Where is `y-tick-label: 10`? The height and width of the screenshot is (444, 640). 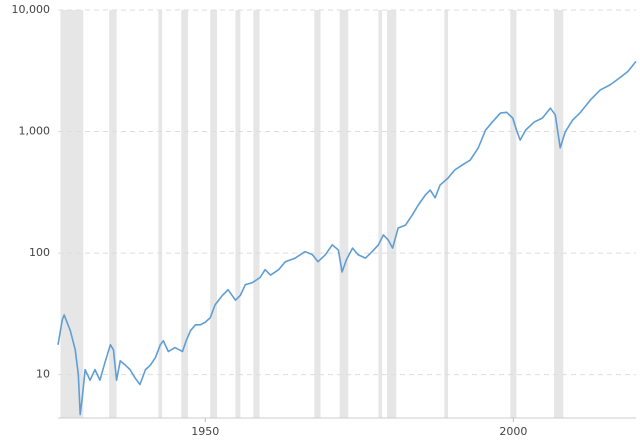
y-tick-label: 10 is located at coordinates (43, 374).